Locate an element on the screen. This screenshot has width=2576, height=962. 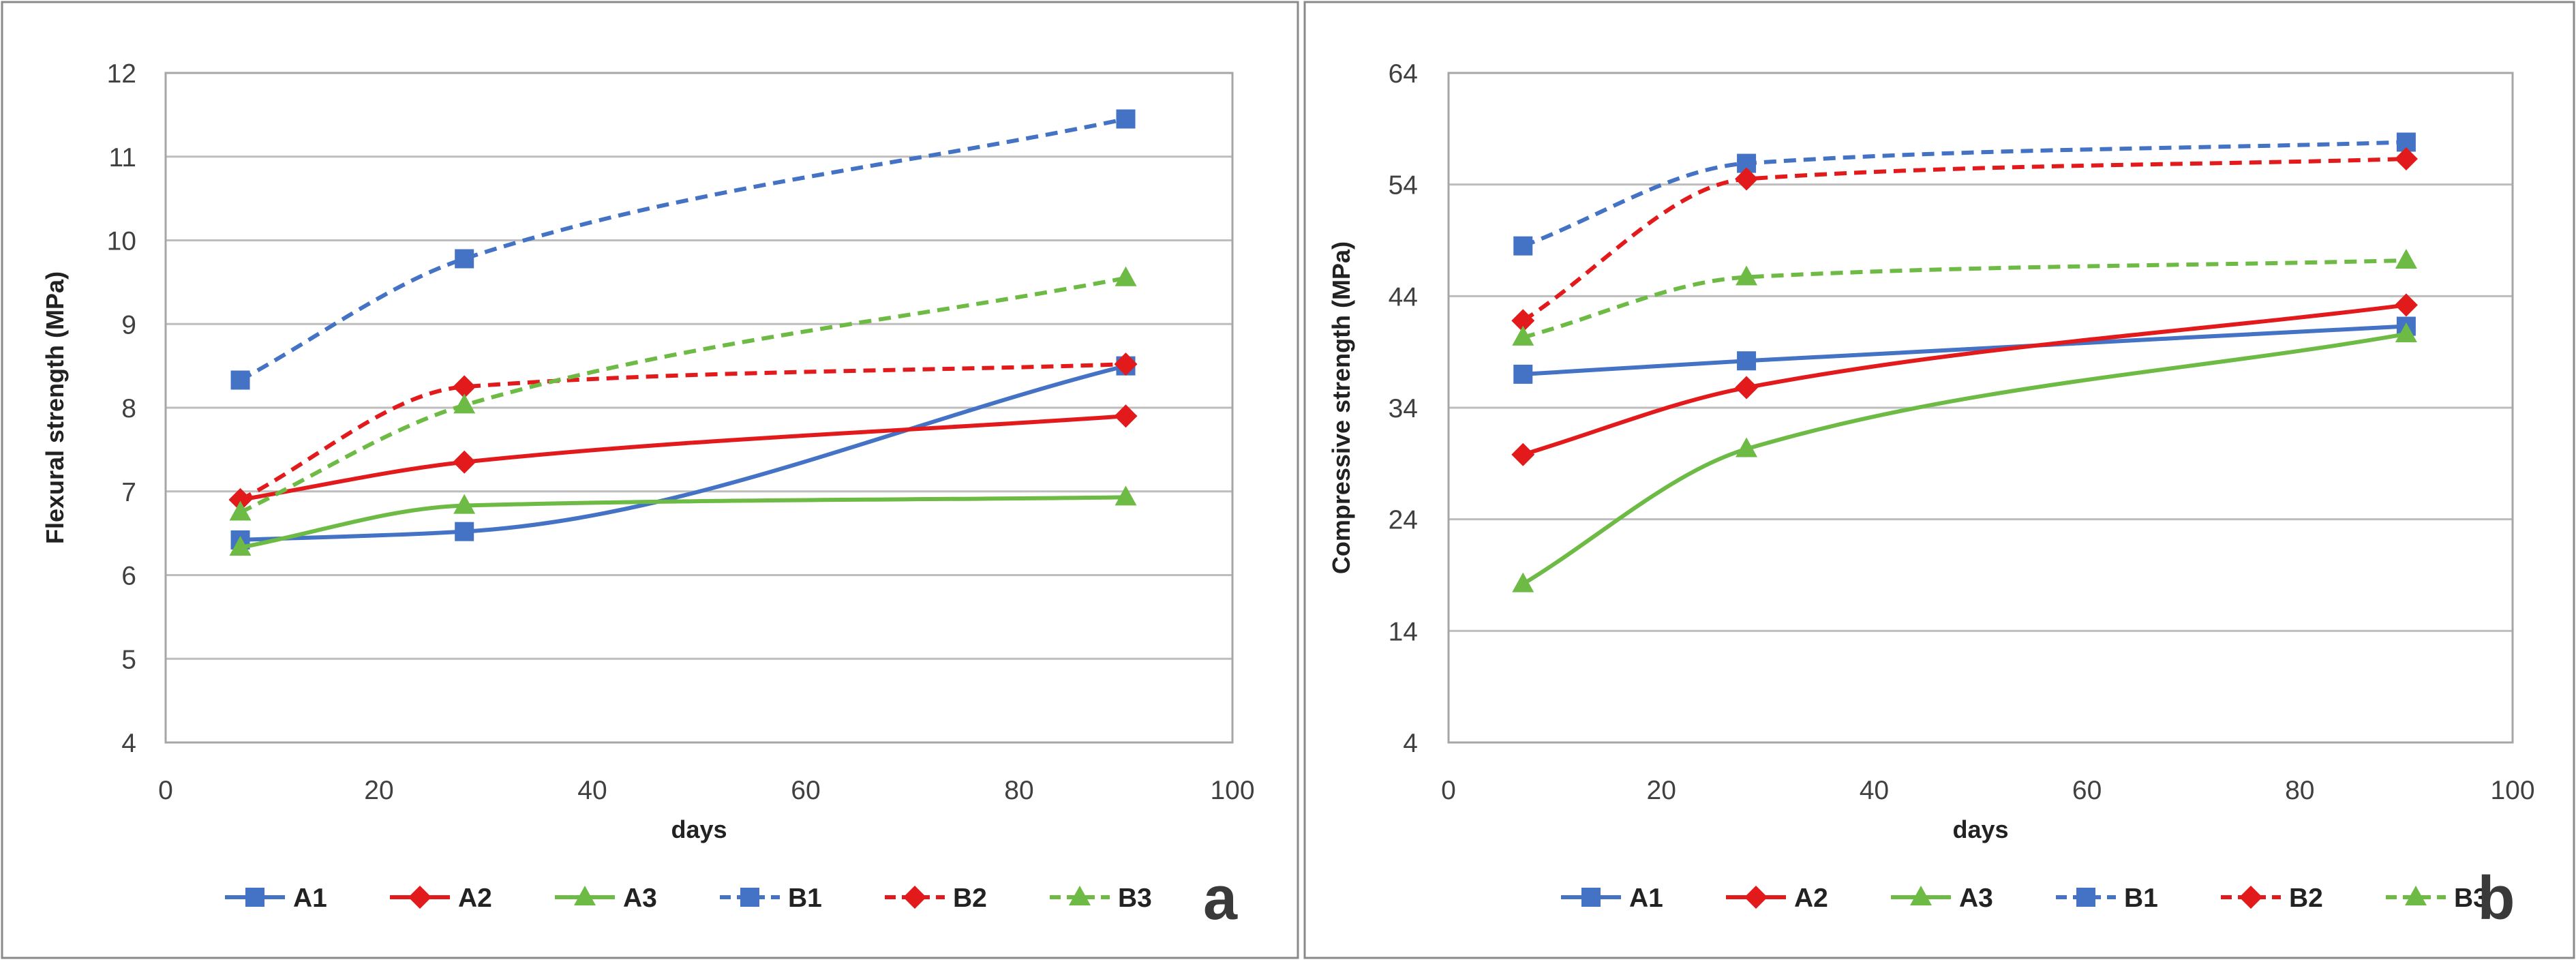
x-tick-label: 80 is located at coordinates (2300, 790).